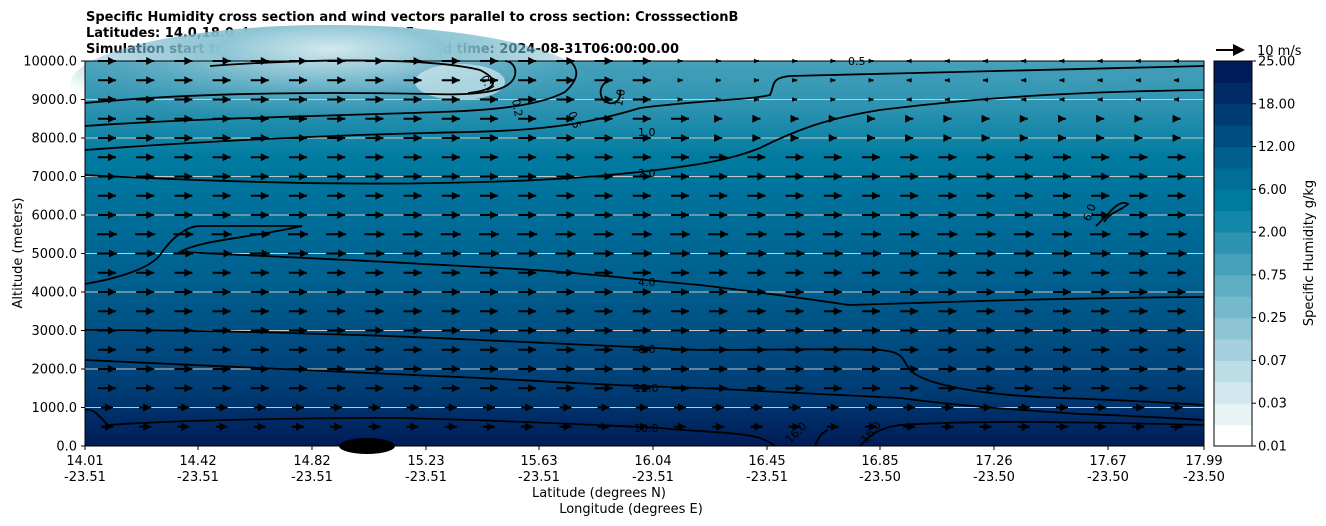 Image resolution: width=1326 pixels, height=526 pixels. Describe the element at coordinates (538, 461) in the screenshot. I see `x-tick-label-lat: 15.63` at that location.